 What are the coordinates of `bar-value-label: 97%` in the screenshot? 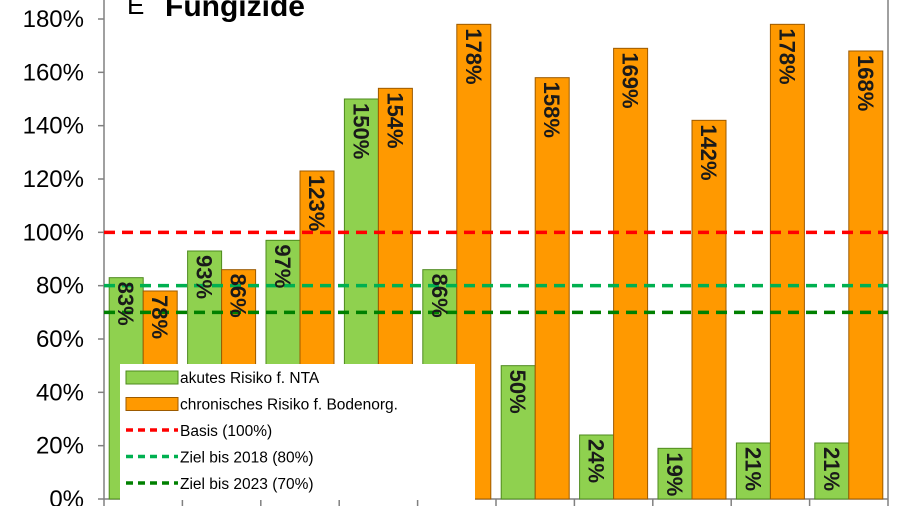 It's located at (282, 266).